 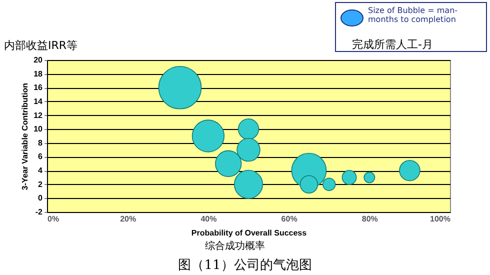 What do you see at coordinates (41, 171) in the screenshot?
I see `y-tick-label: 4` at bounding box center [41, 171].